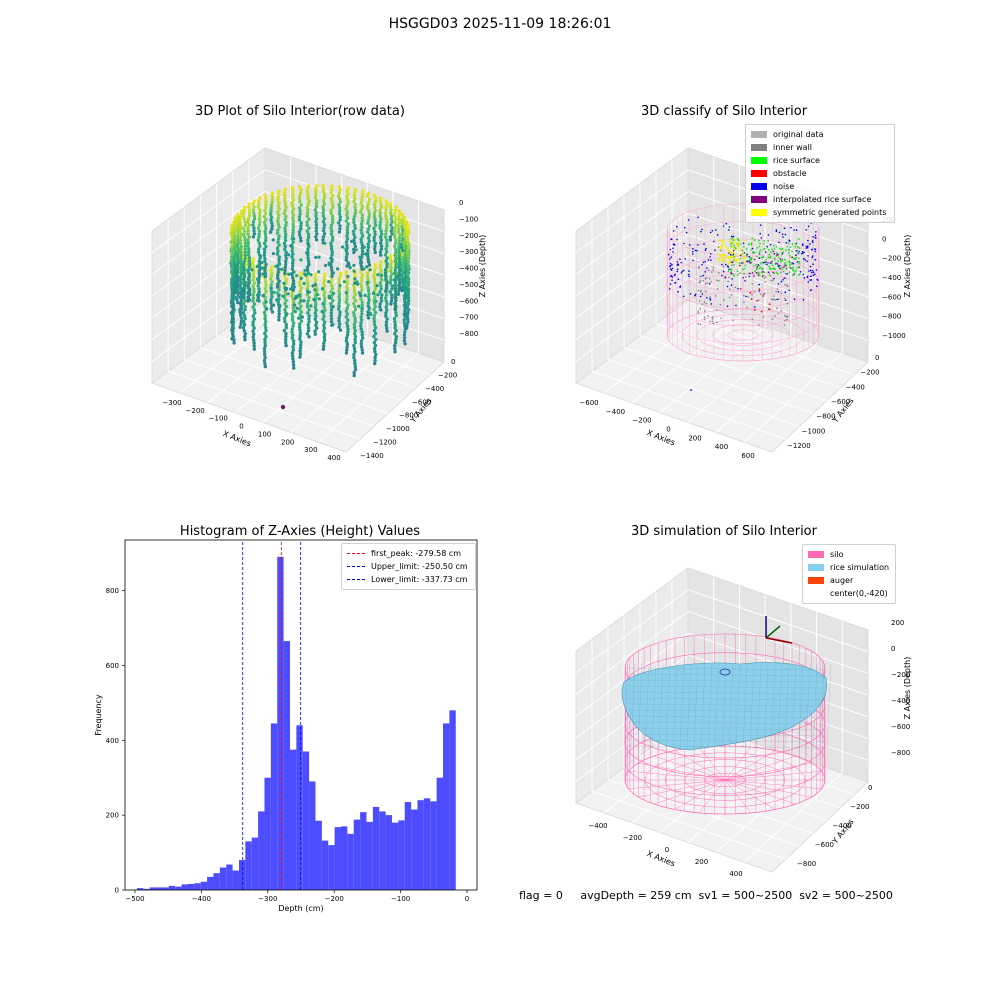  Describe the element at coordinates (820, 173) in the screenshot. I see `legend-entry: obstacle` at that location.